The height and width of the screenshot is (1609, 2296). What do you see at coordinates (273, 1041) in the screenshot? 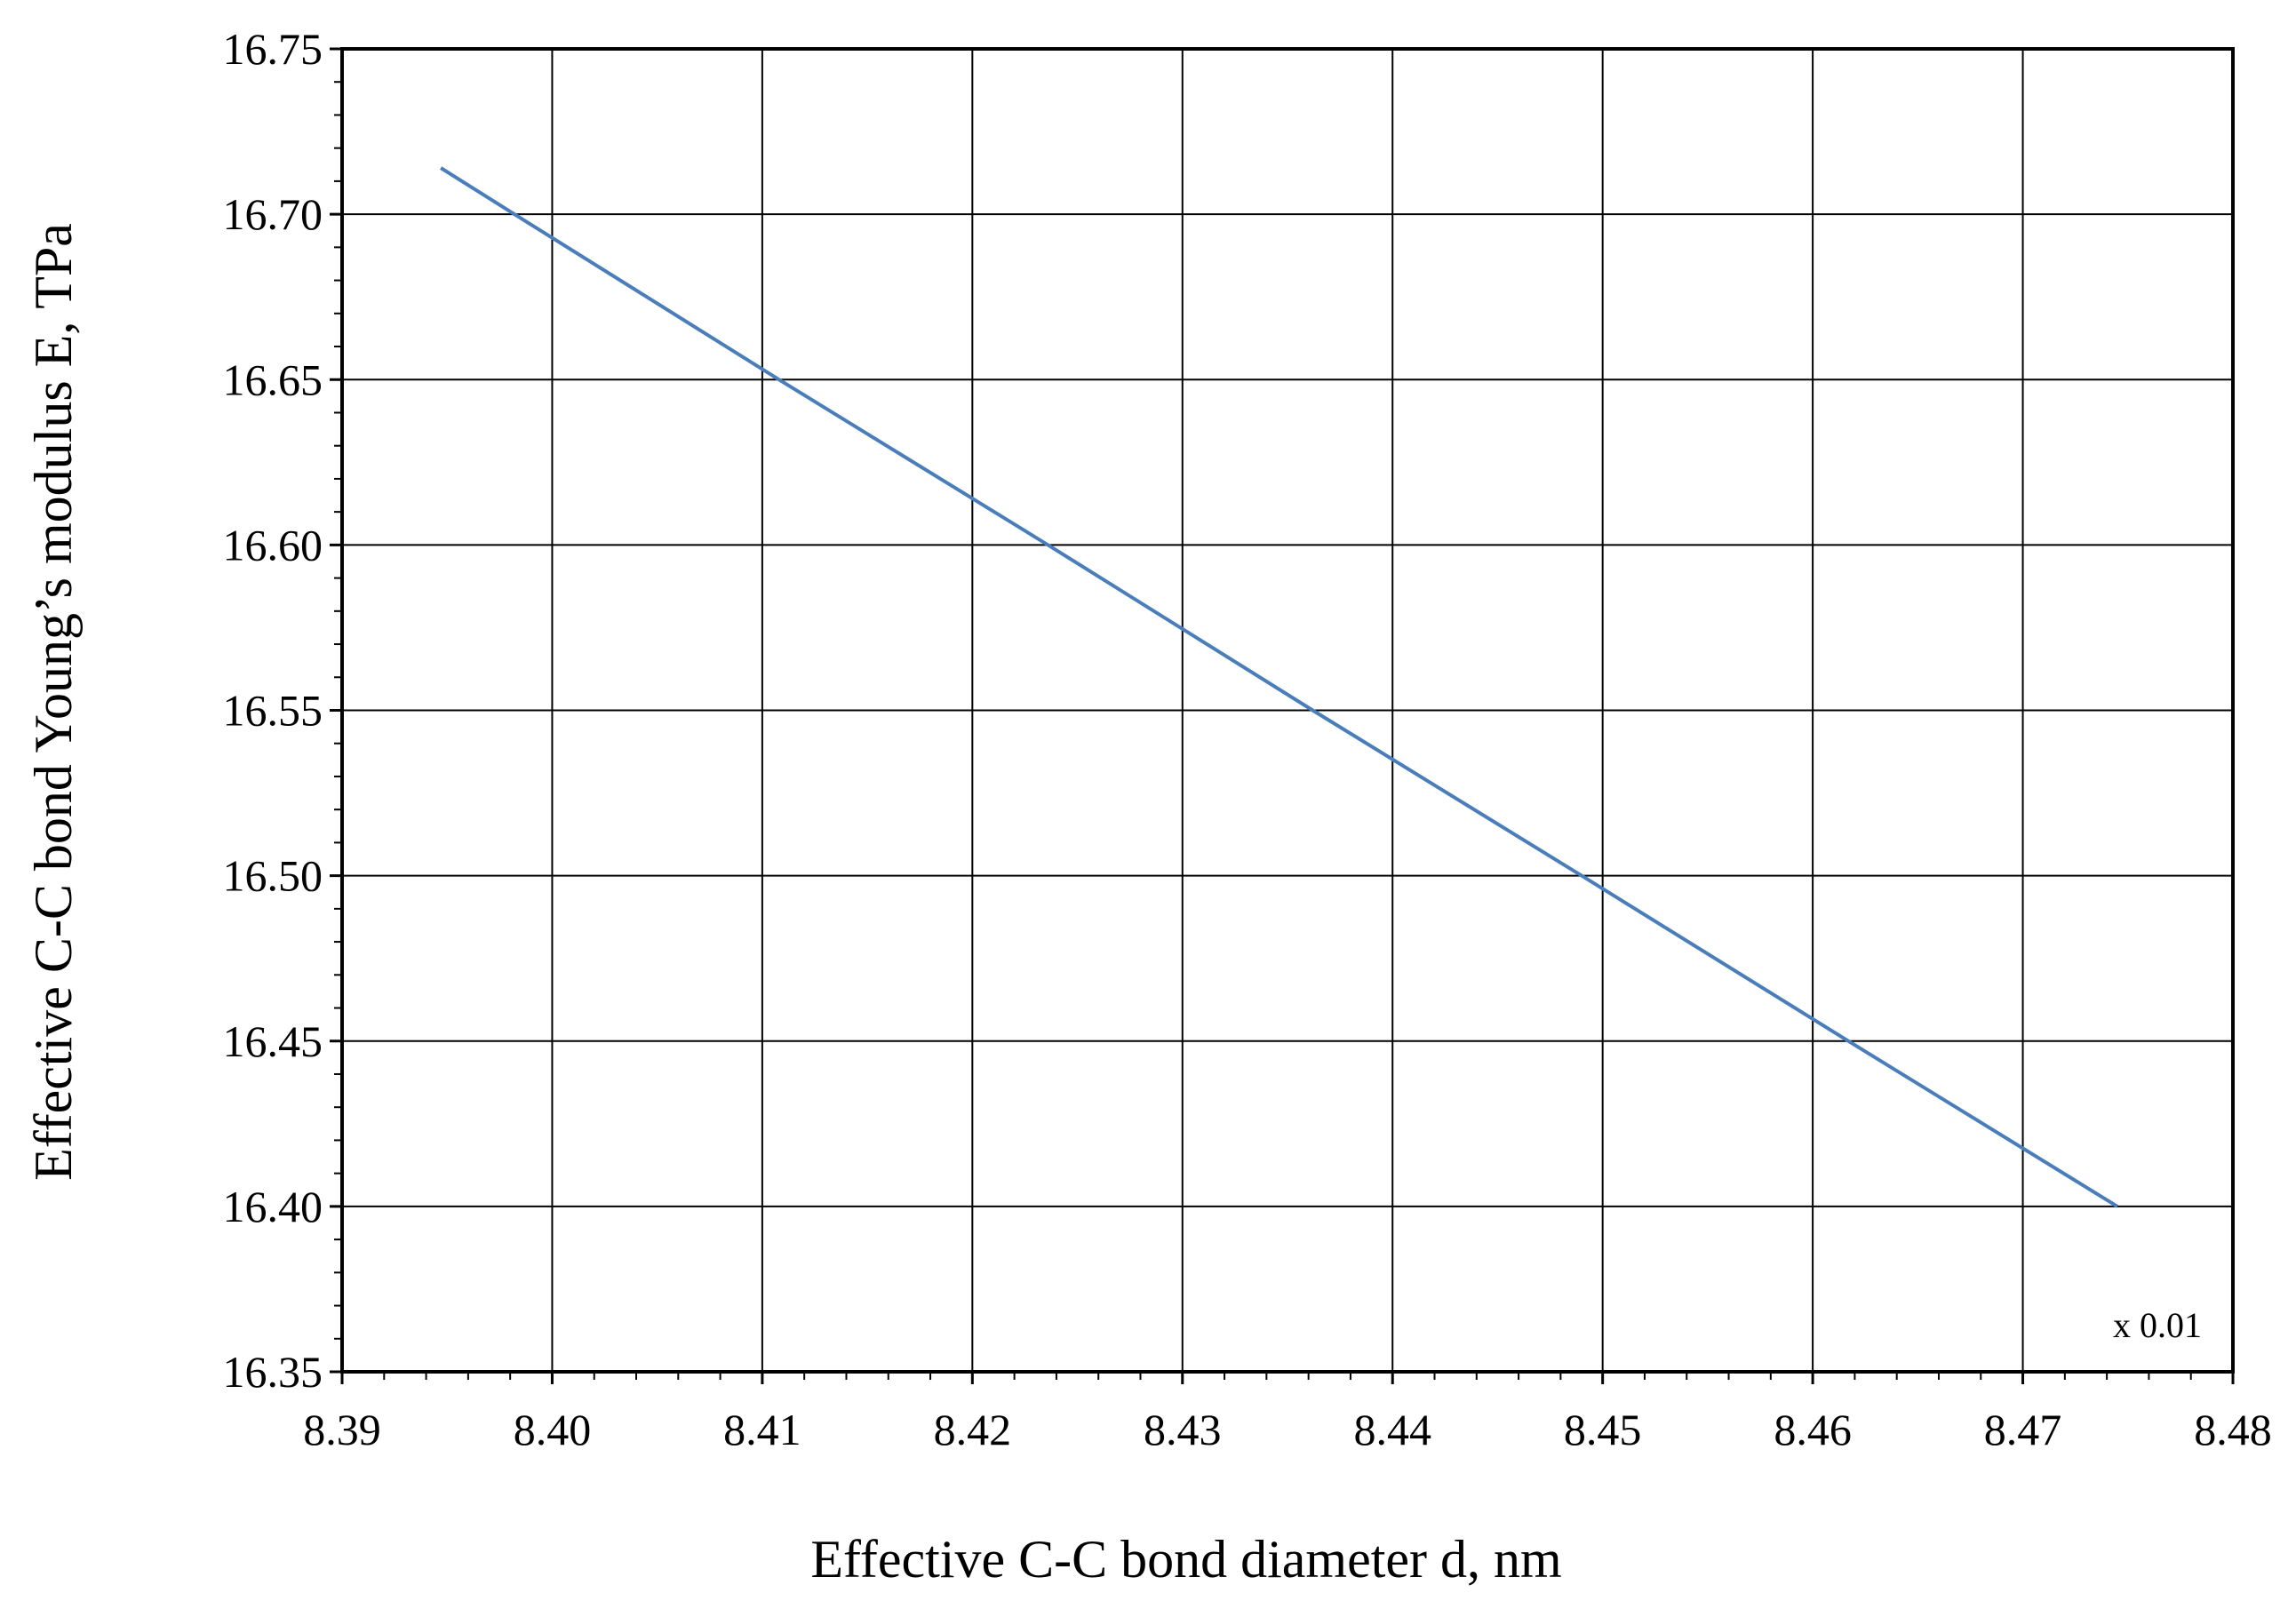
I see `y-tick-label: 16.45` at bounding box center [273, 1041].